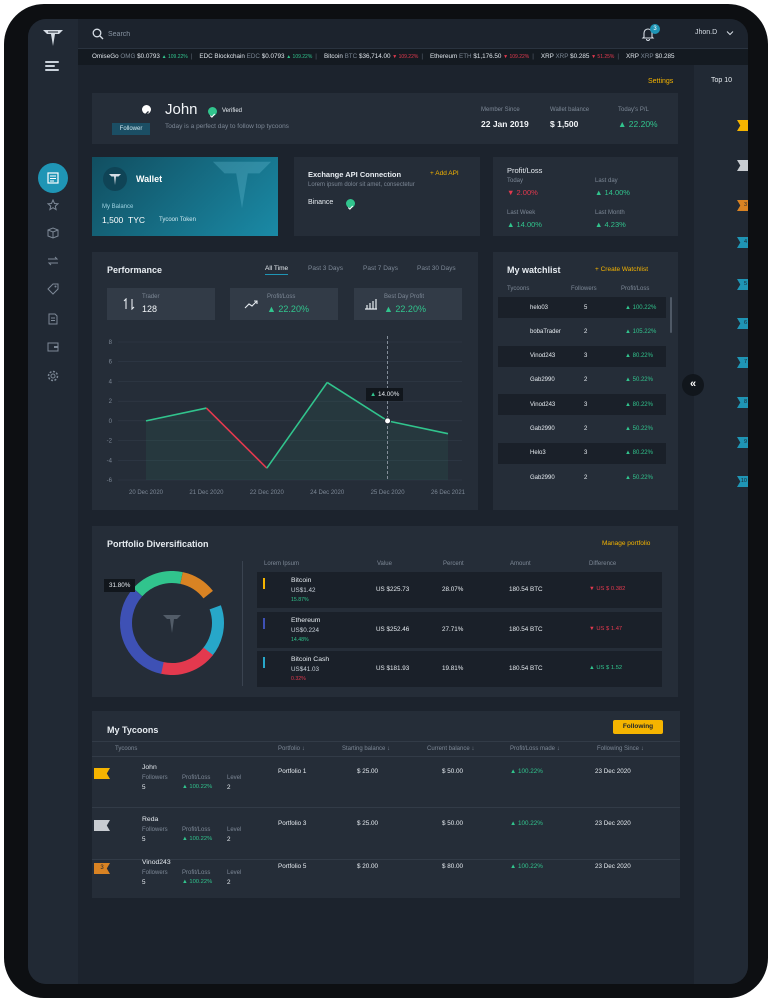  Describe the element at coordinates (605, 668) in the screenshot. I see `asset-difference: ▲ US $ 1.52` at that location.